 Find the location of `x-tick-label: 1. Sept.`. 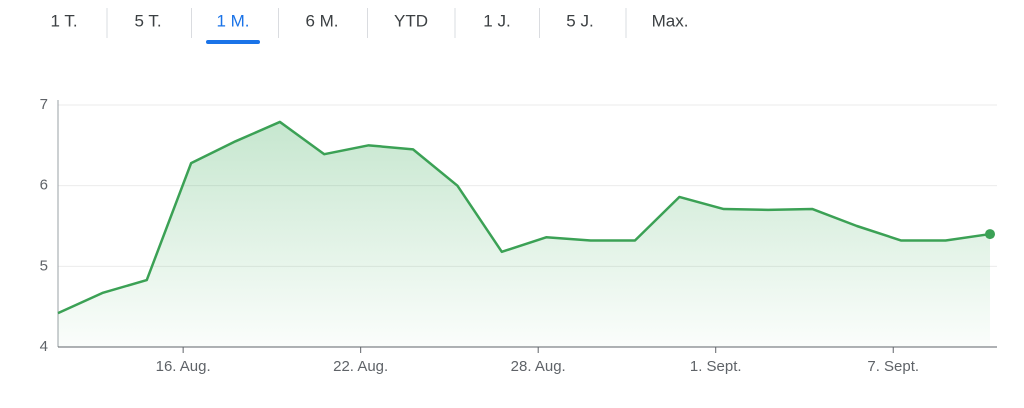

x-tick-label: 1. Sept. is located at coordinates (716, 366).